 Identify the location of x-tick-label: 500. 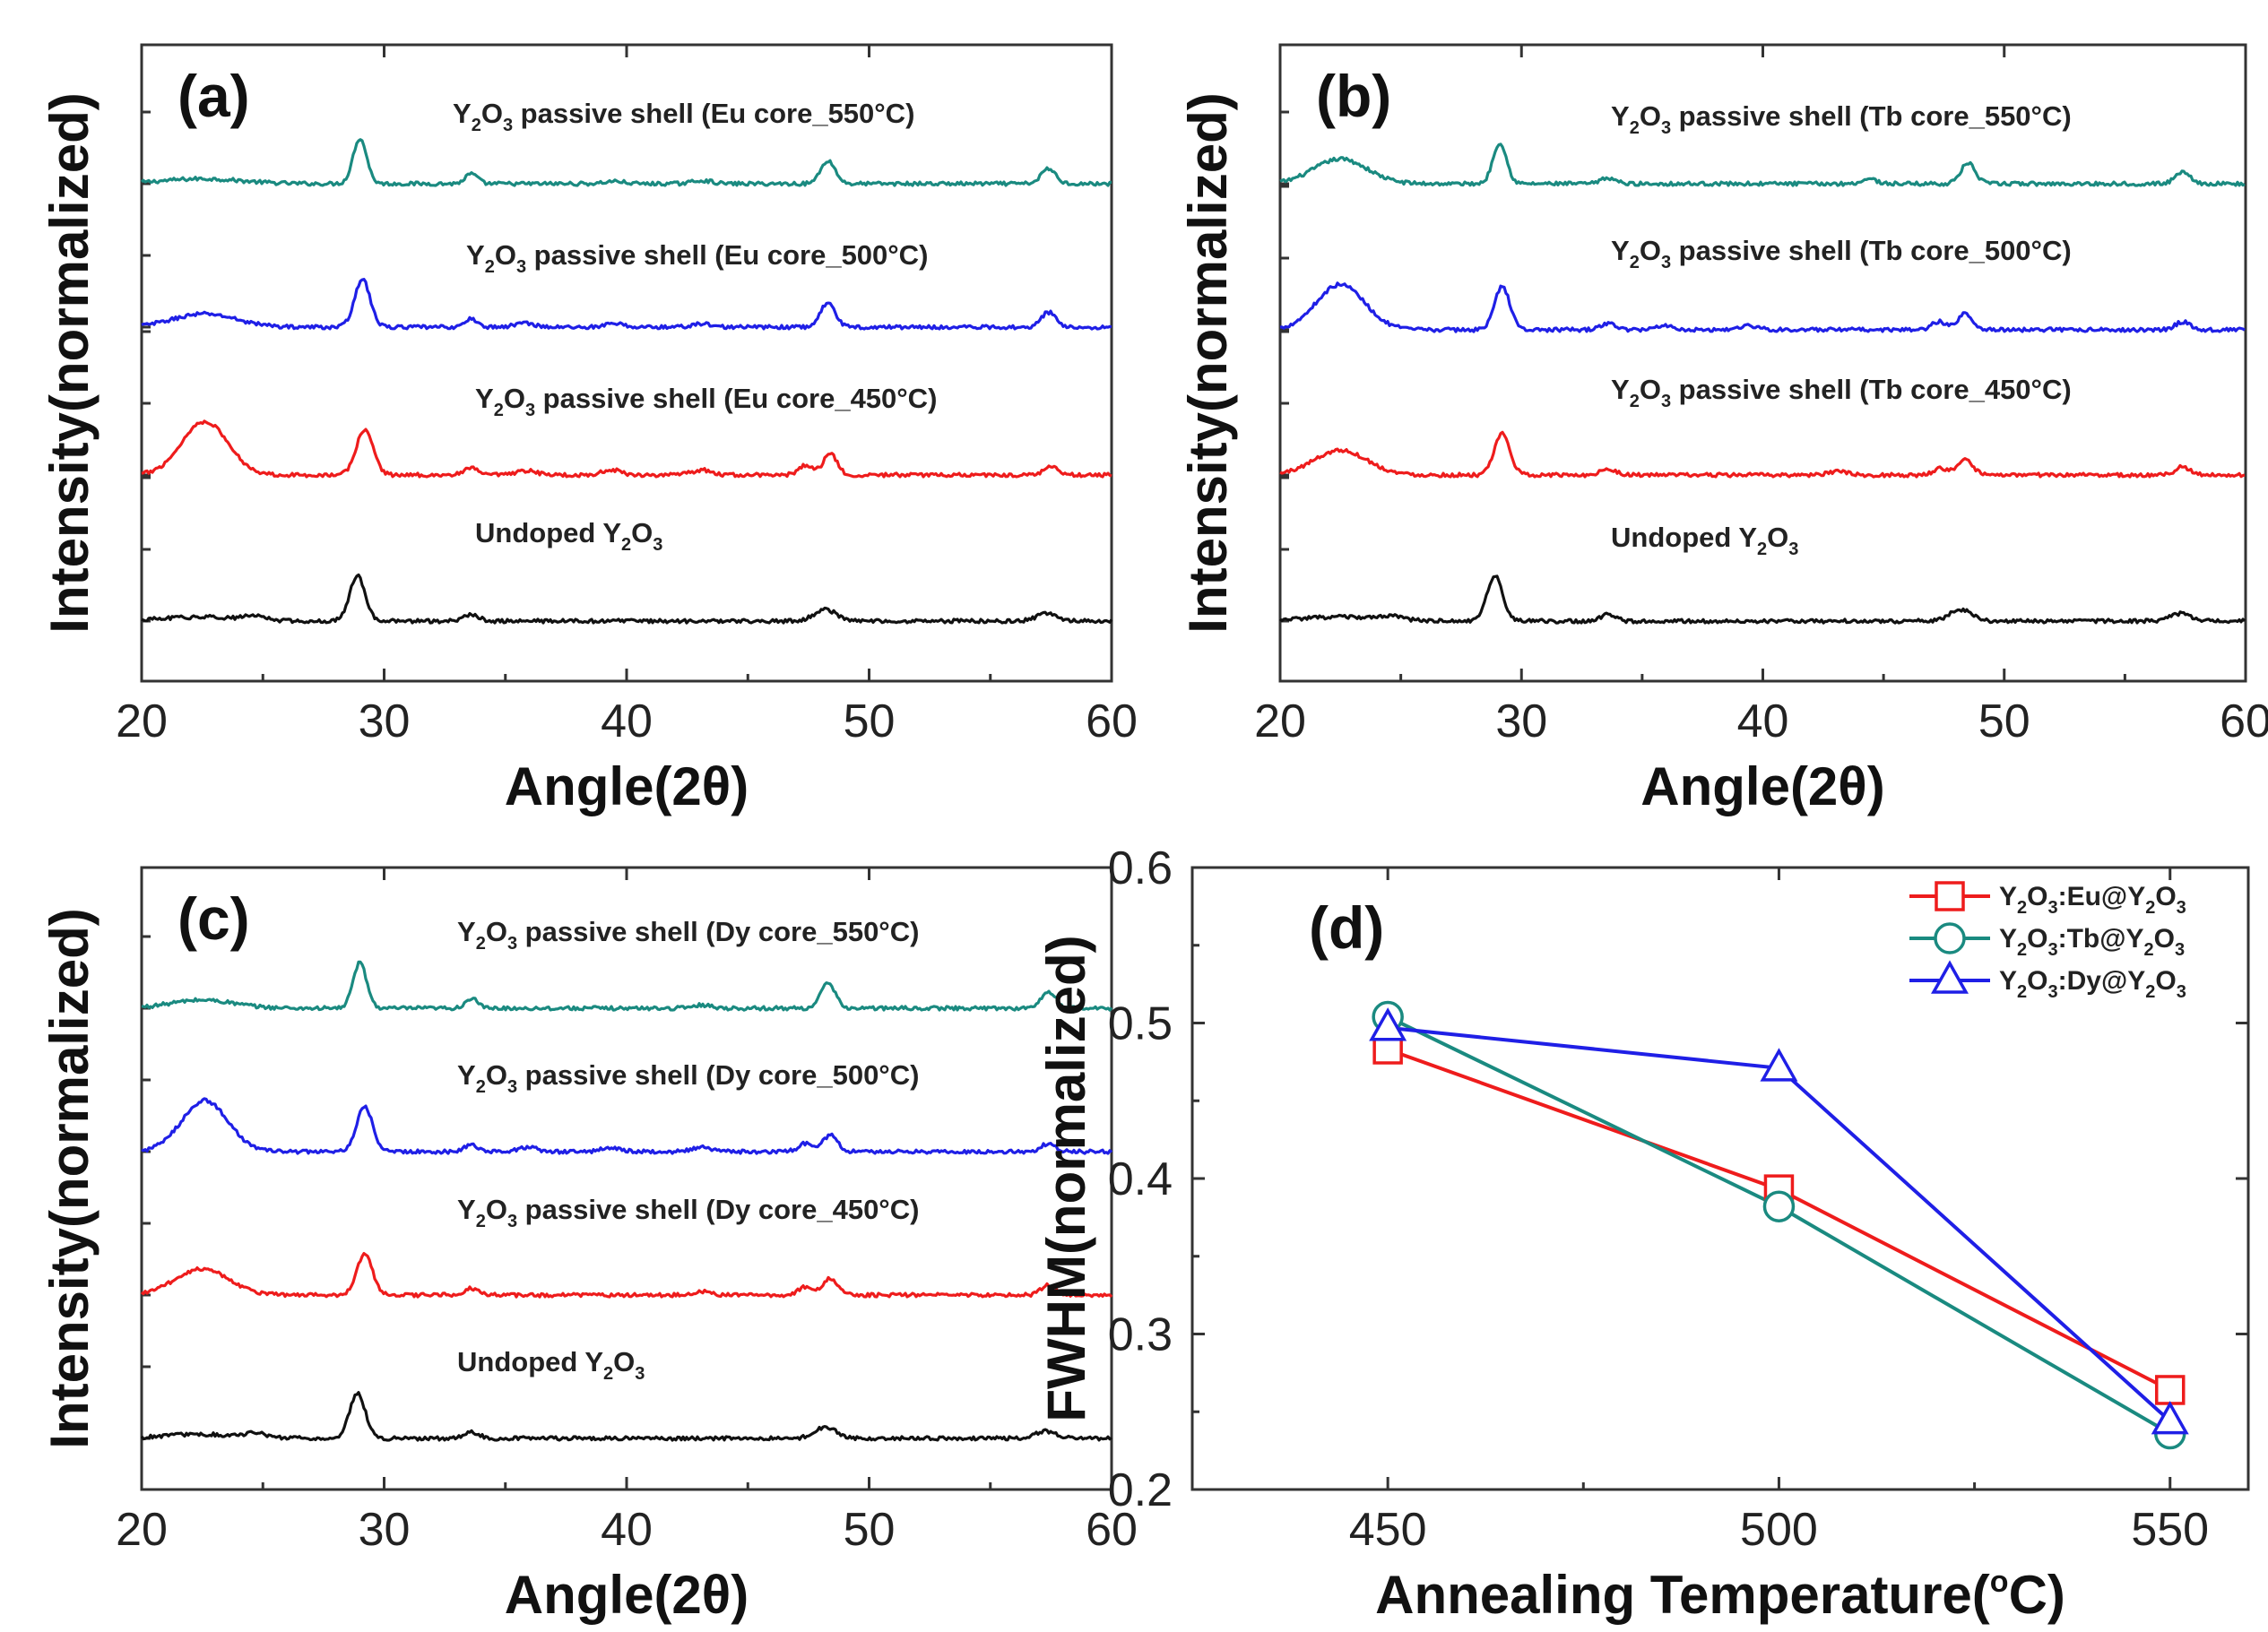
(1779, 1530).